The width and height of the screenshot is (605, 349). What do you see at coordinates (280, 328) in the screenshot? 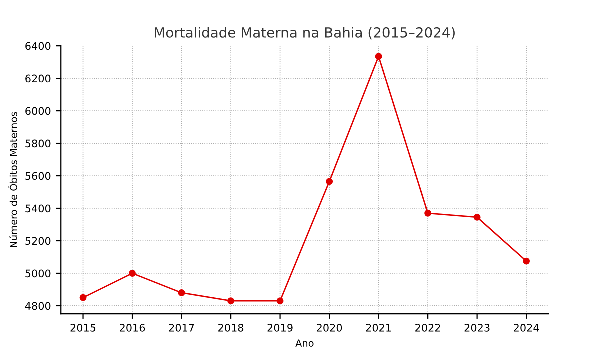
I see `x-tick-label: 2019` at bounding box center [280, 328].